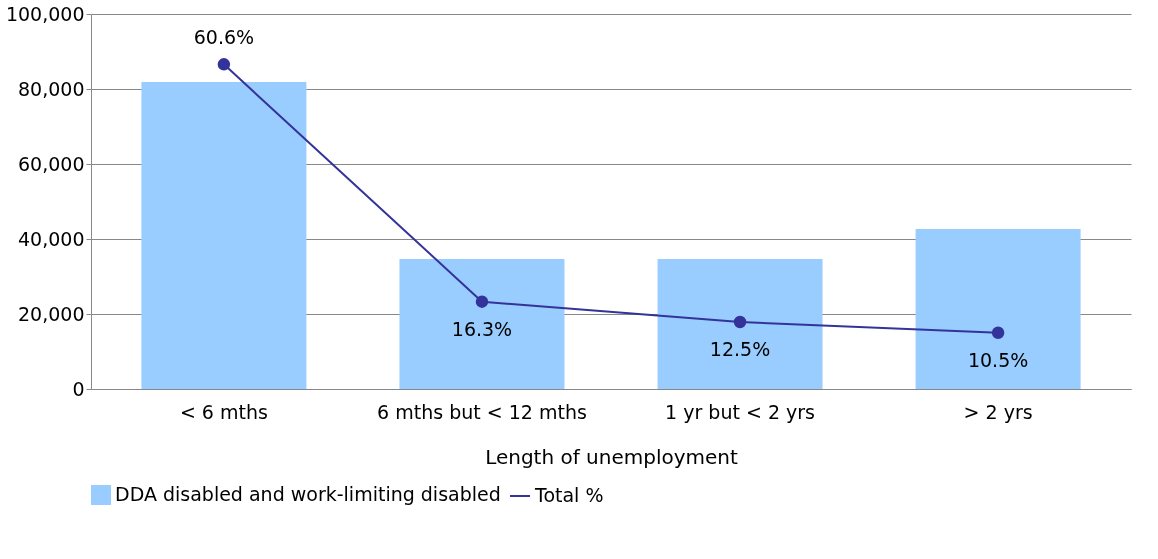  What do you see at coordinates (998, 411) in the screenshot?
I see `x-tick-label: > 2 yrs` at bounding box center [998, 411].